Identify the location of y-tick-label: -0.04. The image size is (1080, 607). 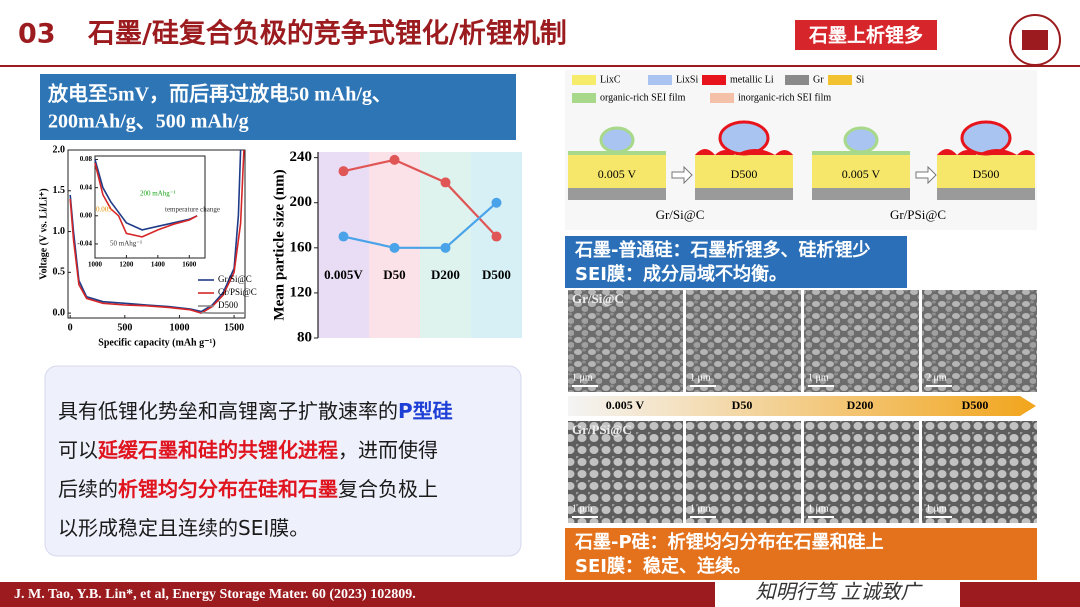
(84, 244).